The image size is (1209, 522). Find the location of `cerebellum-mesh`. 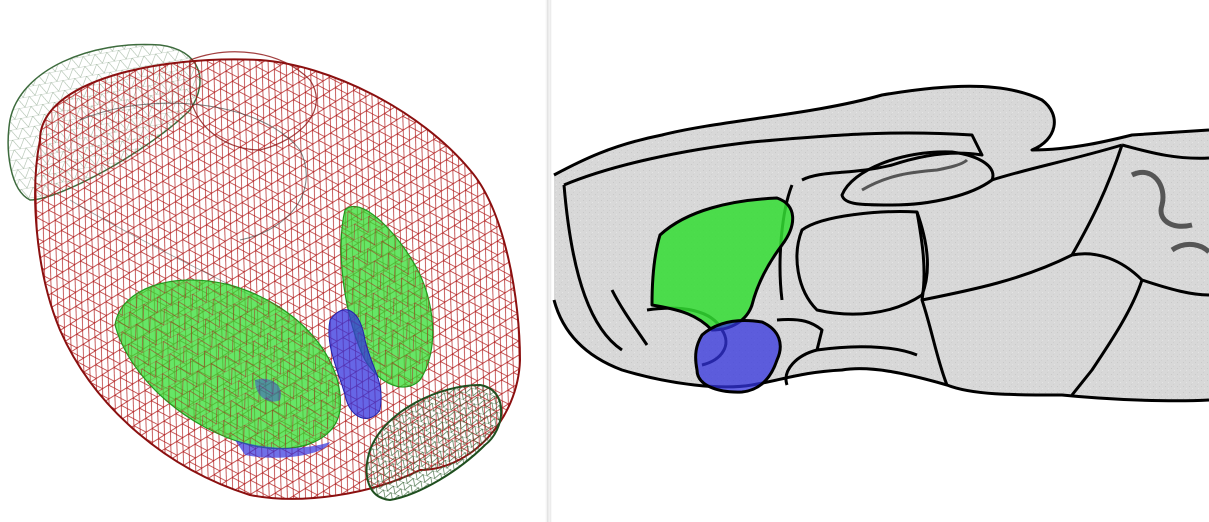

cerebellum-mesh is located at coordinates (434, 442).